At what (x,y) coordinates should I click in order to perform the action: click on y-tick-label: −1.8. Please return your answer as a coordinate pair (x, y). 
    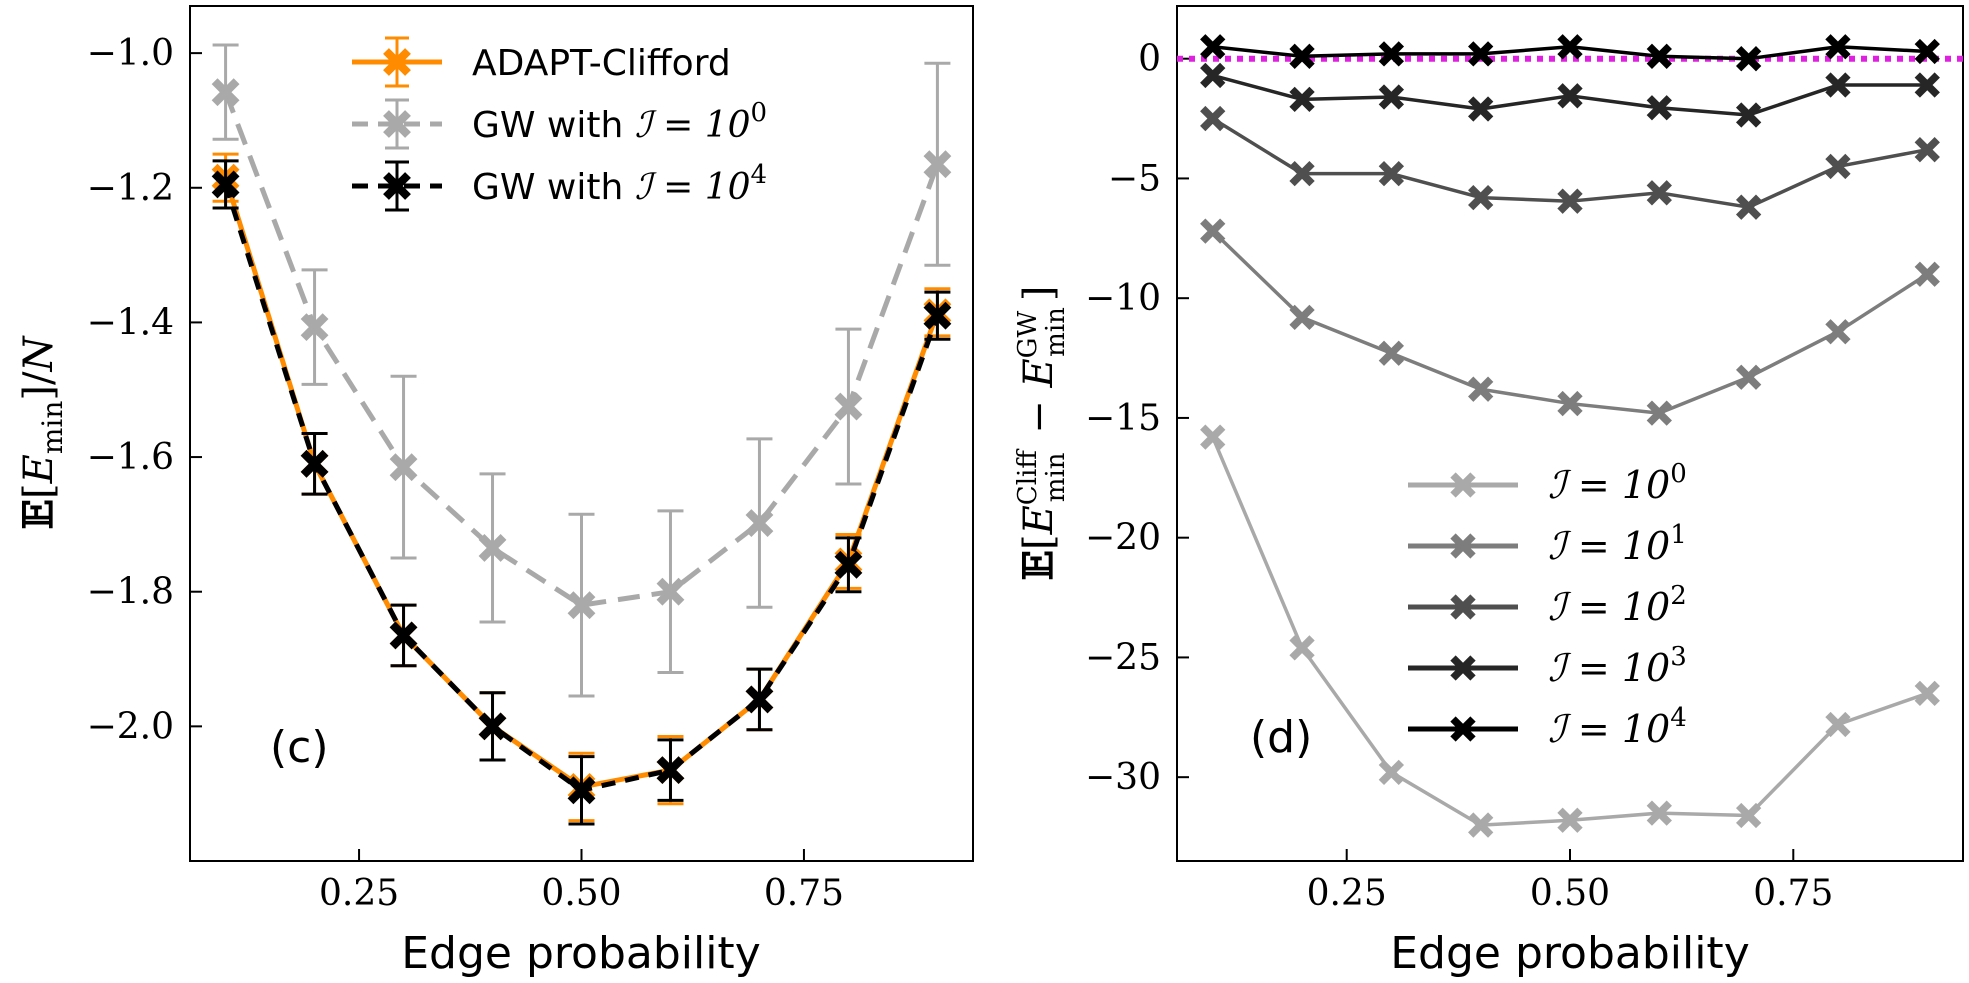
    Looking at the image, I should click on (130, 592).